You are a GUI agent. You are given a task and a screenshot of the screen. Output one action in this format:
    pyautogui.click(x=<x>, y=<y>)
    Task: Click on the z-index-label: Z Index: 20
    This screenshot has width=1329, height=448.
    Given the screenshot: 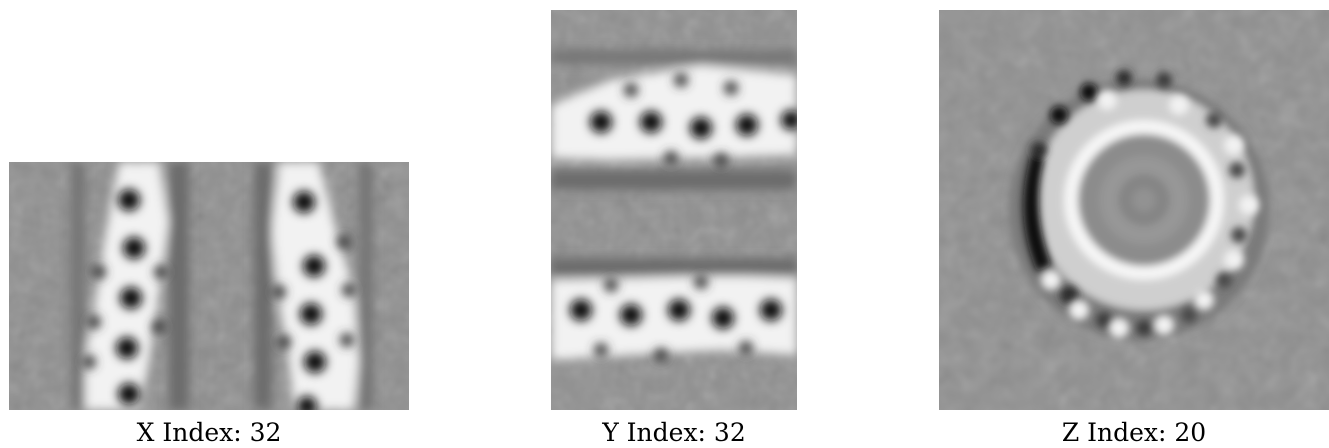 What is the action you would take?
    pyautogui.click(x=1134, y=432)
    